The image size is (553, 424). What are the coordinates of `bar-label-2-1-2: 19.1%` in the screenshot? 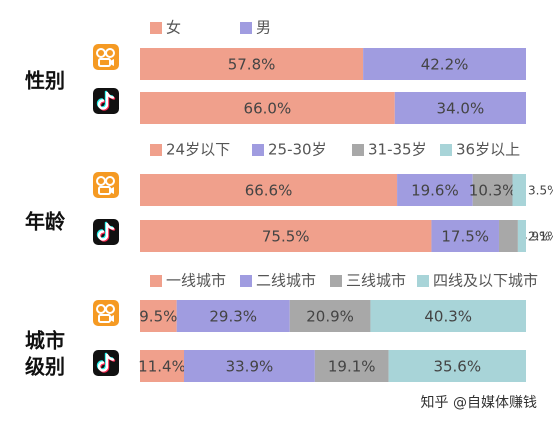 It's located at (352, 367).